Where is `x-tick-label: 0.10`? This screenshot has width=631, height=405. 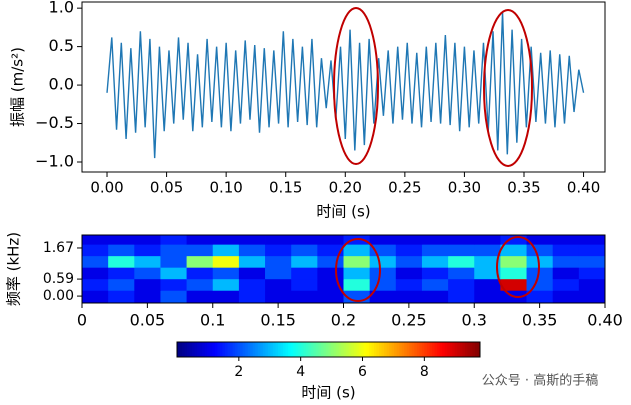 x-tick-label: 0.10 is located at coordinates (225, 188).